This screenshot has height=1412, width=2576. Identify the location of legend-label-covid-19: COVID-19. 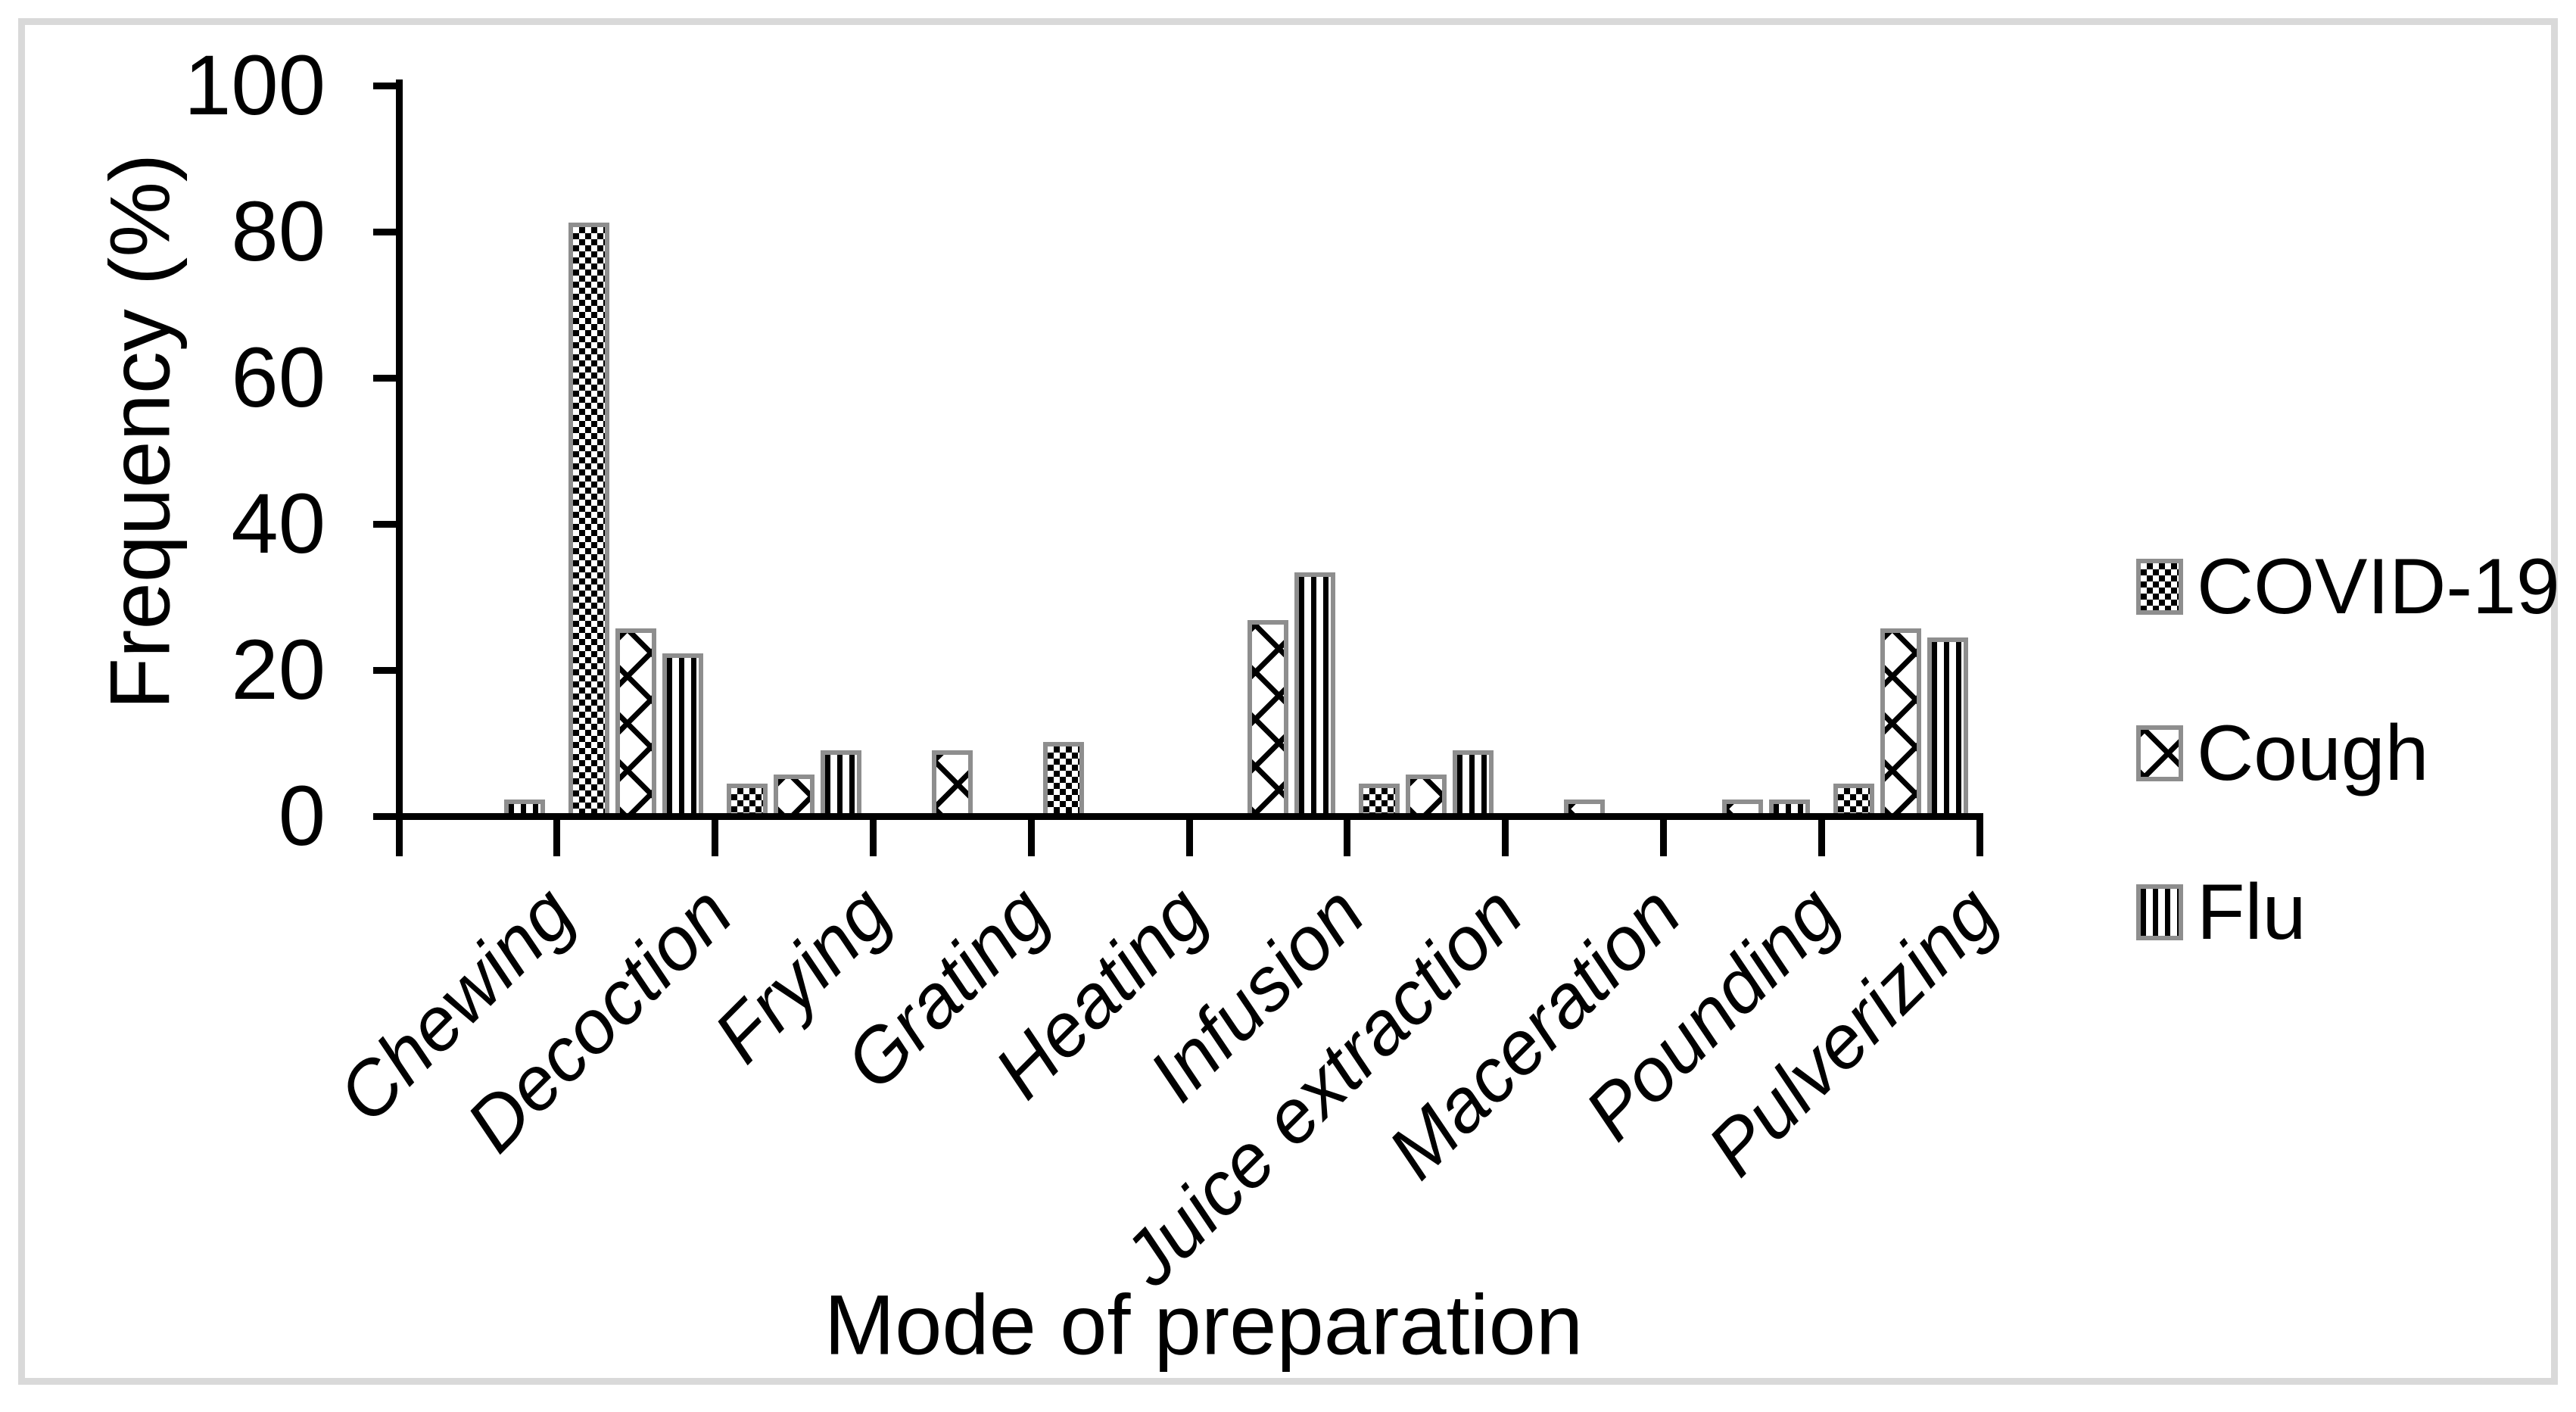
(2378, 587).